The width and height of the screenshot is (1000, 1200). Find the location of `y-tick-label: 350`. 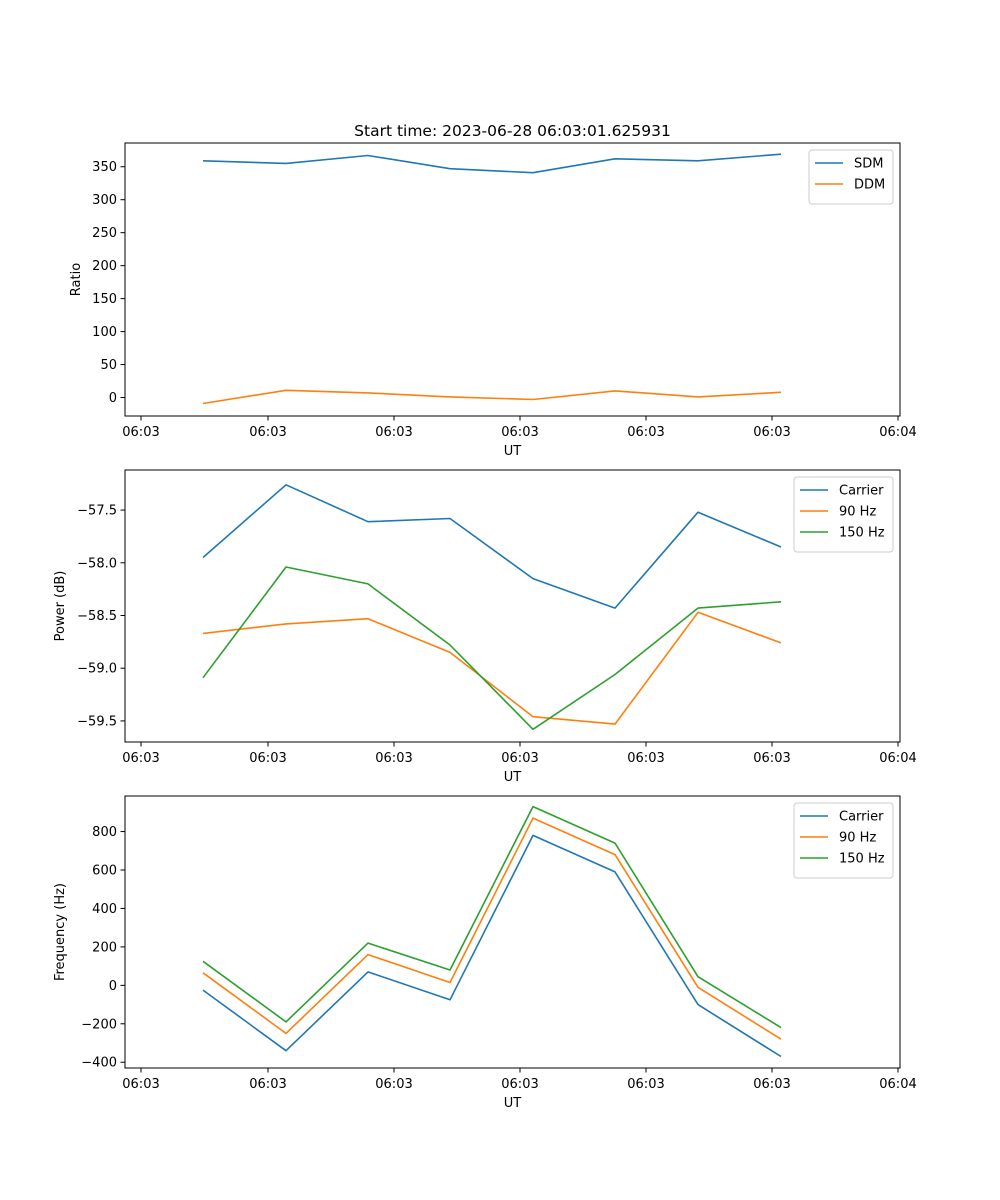

y-tick-label: 350 is located at coordinates (104, 167).